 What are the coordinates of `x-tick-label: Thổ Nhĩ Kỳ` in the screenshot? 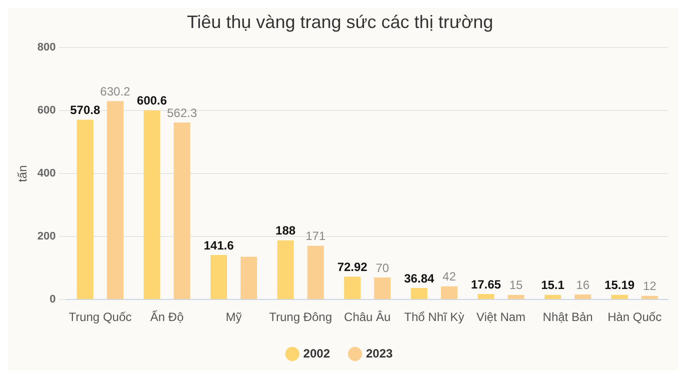 It's located at (434, 317).